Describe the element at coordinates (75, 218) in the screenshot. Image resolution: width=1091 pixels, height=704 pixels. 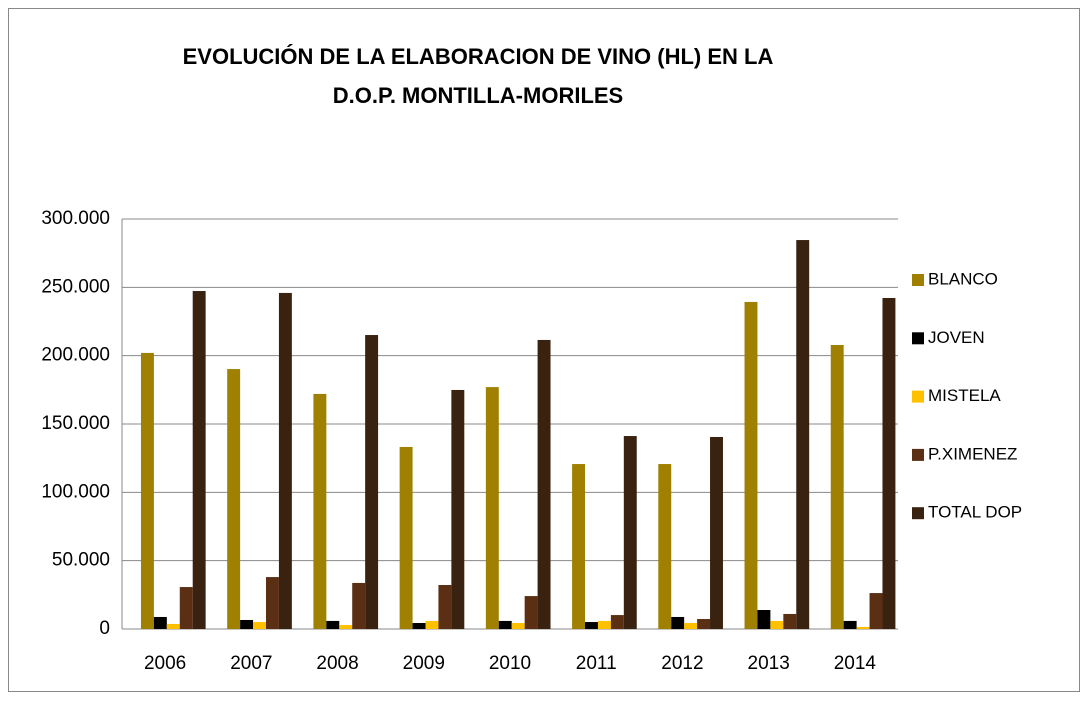
I see `y-tick-label: 300.000` at that location.